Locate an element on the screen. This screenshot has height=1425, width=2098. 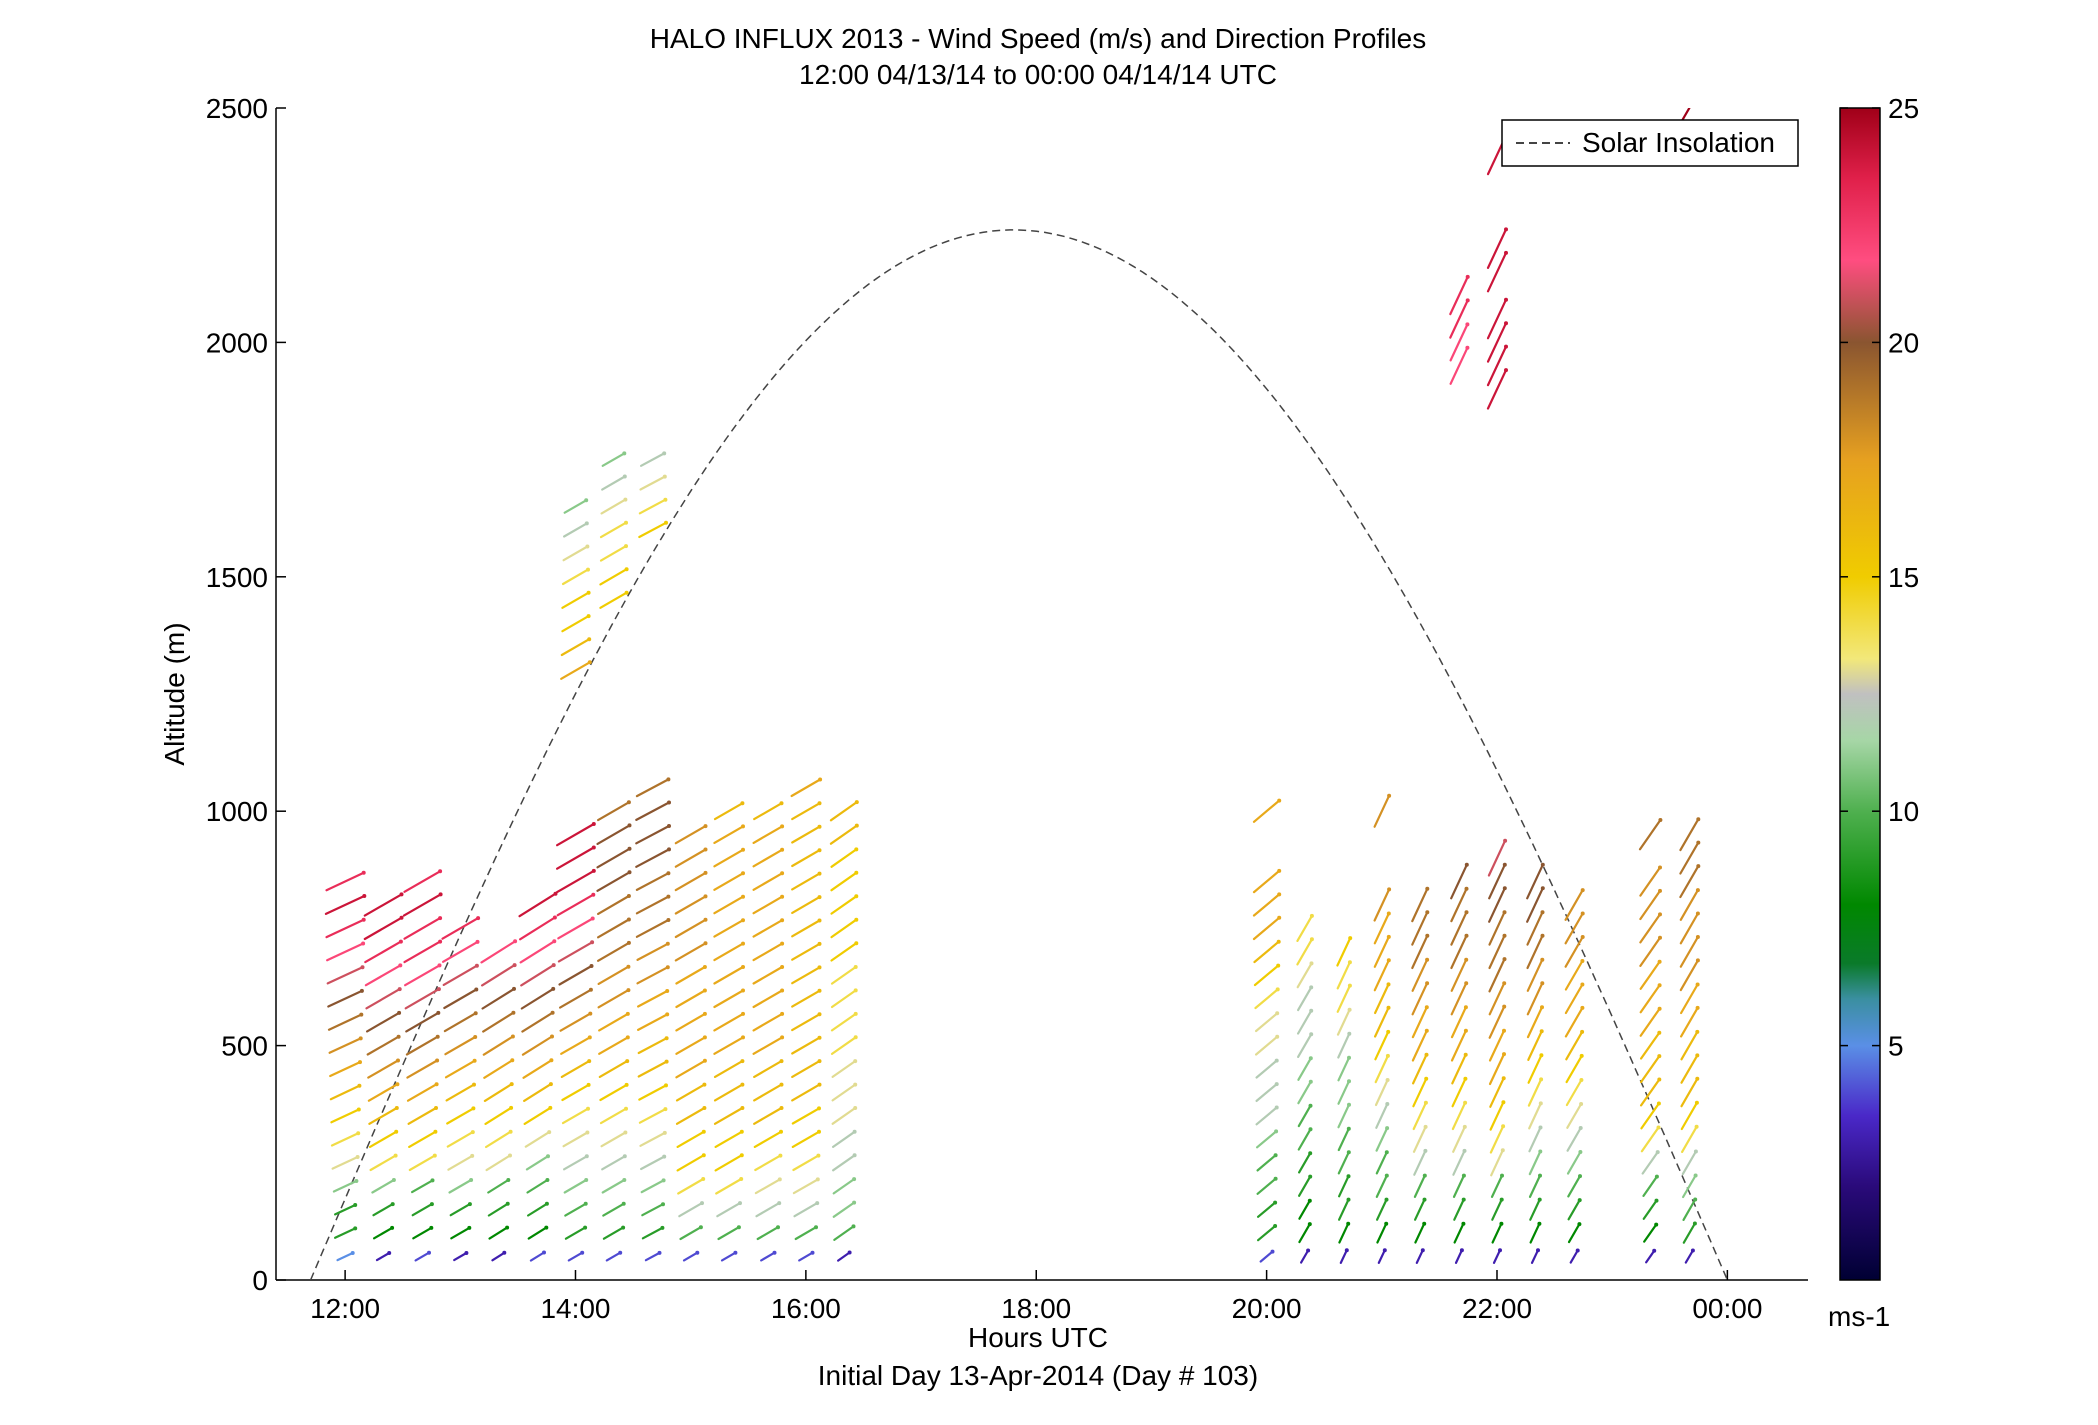
chart-subtitle: 12:00 04/13/14 to 00:00 04/14/14 UTC is located at coordinates (1038, 74).